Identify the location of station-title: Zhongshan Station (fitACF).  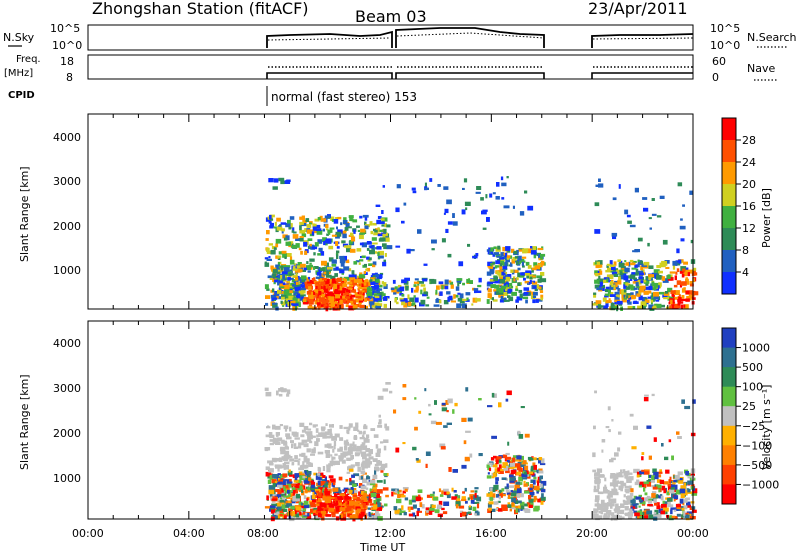
(200, 9).